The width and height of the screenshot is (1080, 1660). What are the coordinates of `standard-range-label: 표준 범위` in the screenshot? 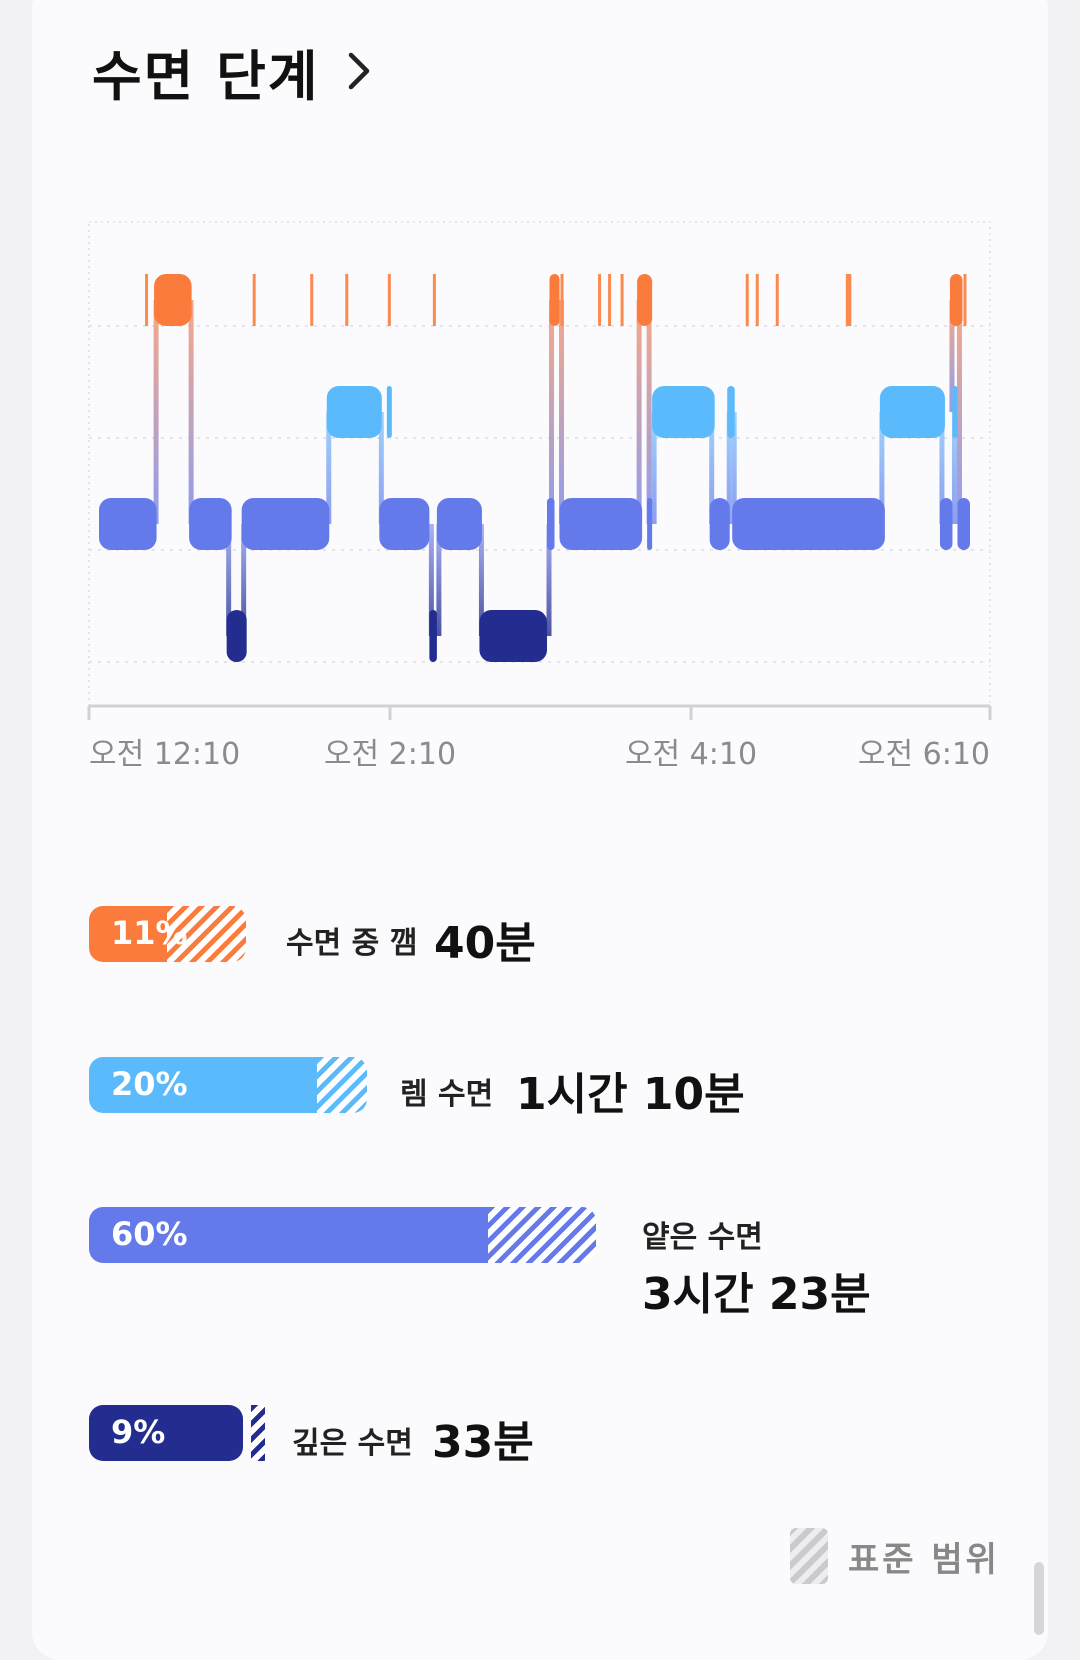 It's located at (924, 1559).